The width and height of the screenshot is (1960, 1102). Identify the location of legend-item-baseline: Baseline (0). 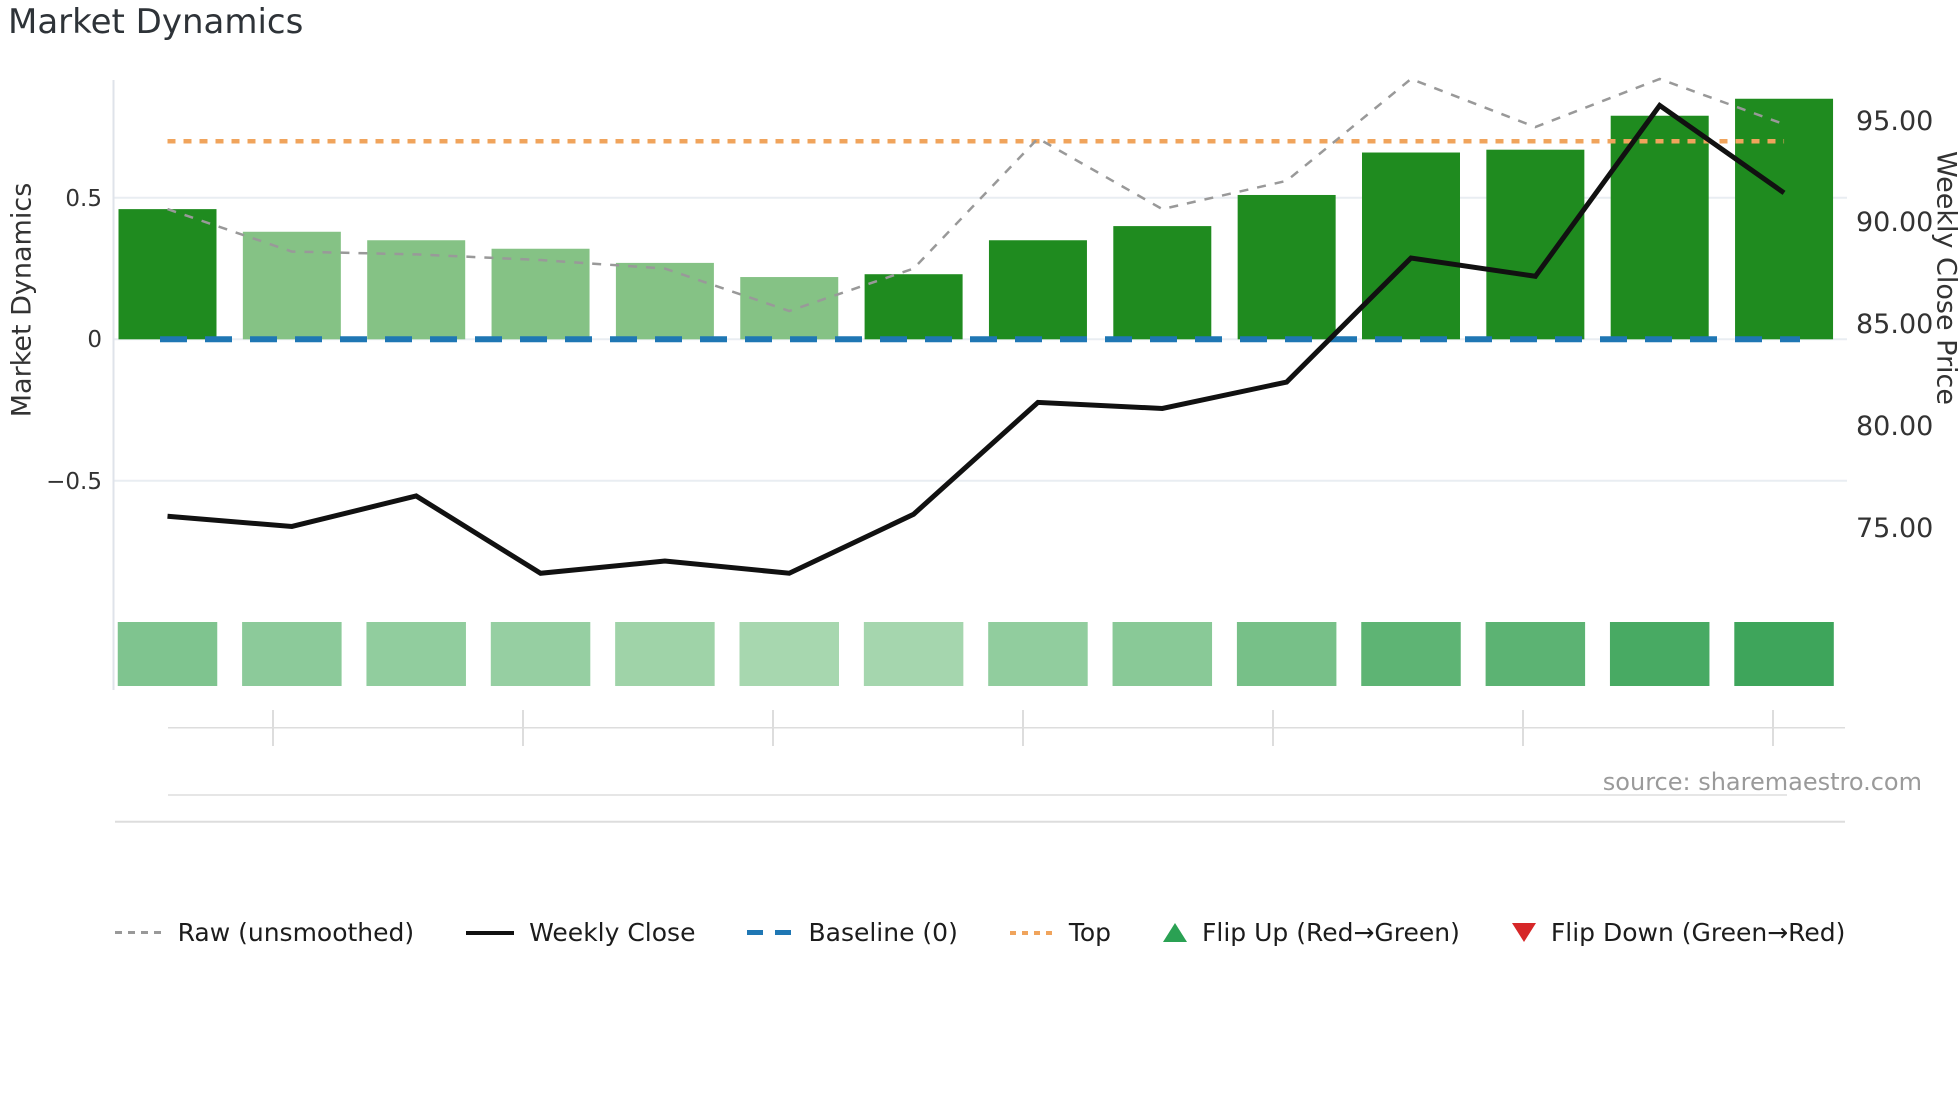
(852, 932).